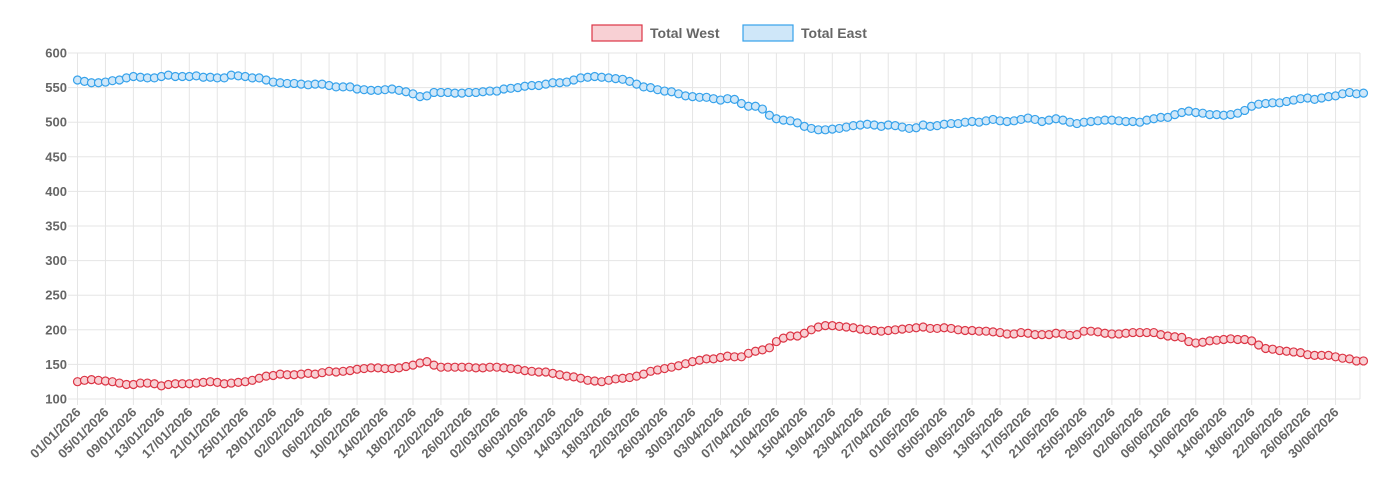 The height and width of the screenshot is (498, 1390). I want to click on y-tick-label: 100, so click(56, 399).